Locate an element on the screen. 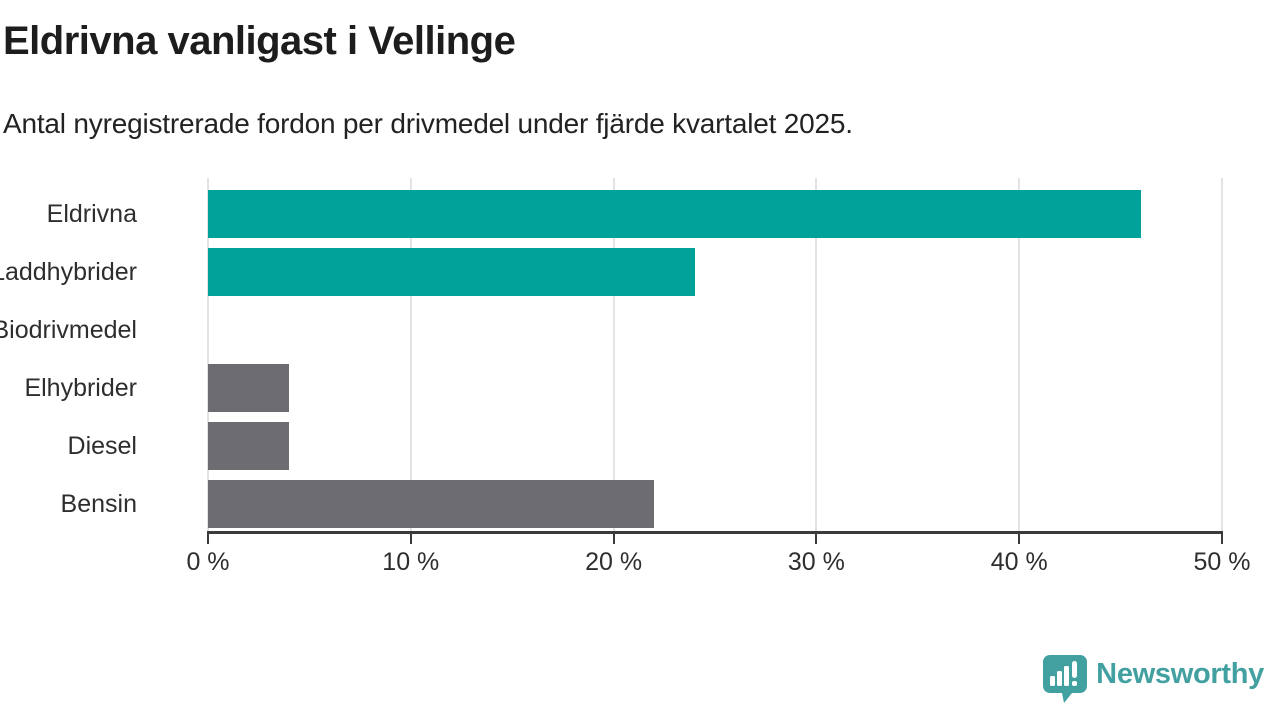 Image resolution: width=1280 pixels, height=720 pixels. x-tick-label-30: 30 % is located at coordinates (816, 562).